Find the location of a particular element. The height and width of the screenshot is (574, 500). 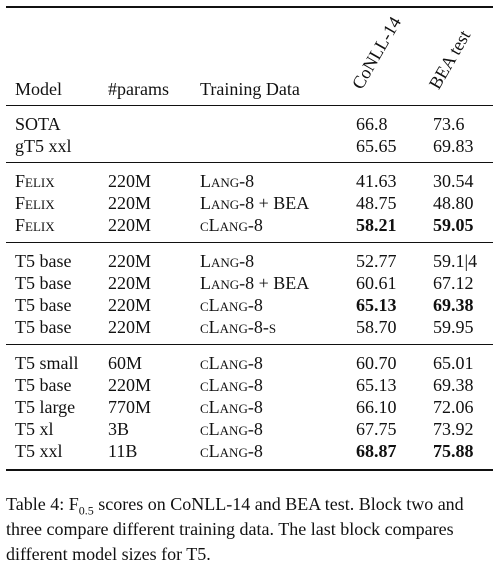

table-row: T5 small 60M cLang-8 60.70 65.01 is located at coordinates (250, 363).